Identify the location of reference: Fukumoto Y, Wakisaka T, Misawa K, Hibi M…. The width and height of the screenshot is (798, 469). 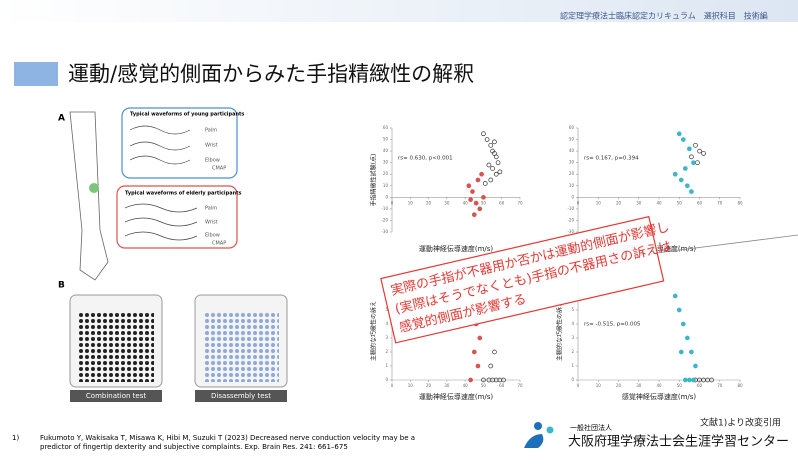
(227, 438).